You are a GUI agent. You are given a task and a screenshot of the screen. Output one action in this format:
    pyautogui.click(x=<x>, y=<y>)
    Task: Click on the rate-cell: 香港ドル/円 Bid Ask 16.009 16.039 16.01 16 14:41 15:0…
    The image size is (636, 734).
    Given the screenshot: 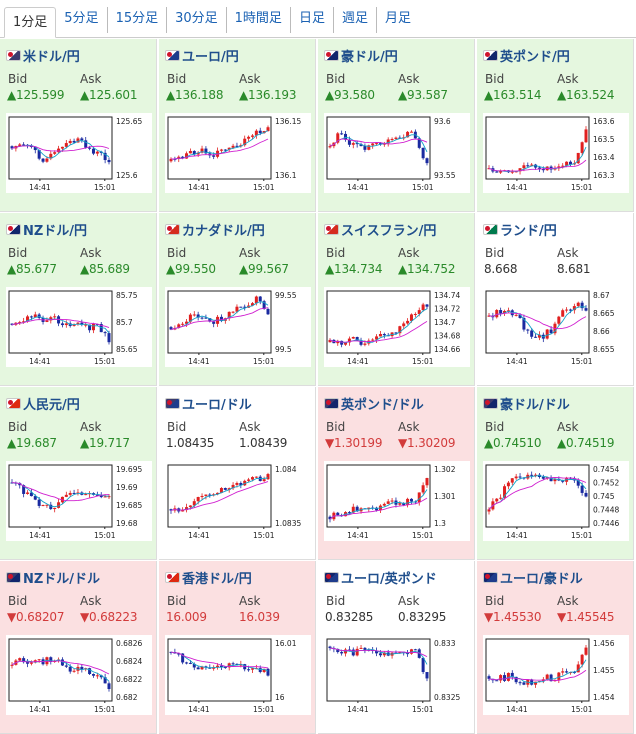 What is the action you would take?
    pyautogui.click(x=237, y=647)
    